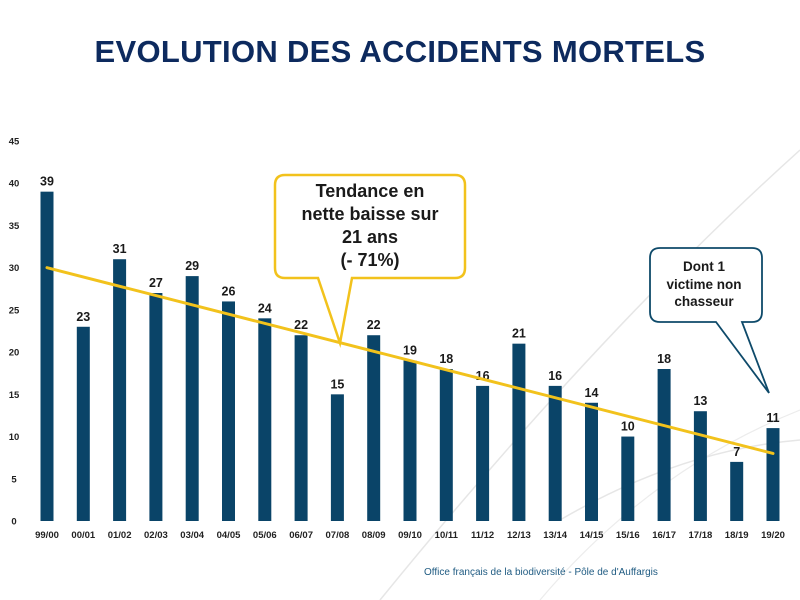 This screenshot has height=600, width=800. What do you see at coordinates (736, 452) in the screenshot?
I see `data-label: 7` at bounding box center [736, 452].